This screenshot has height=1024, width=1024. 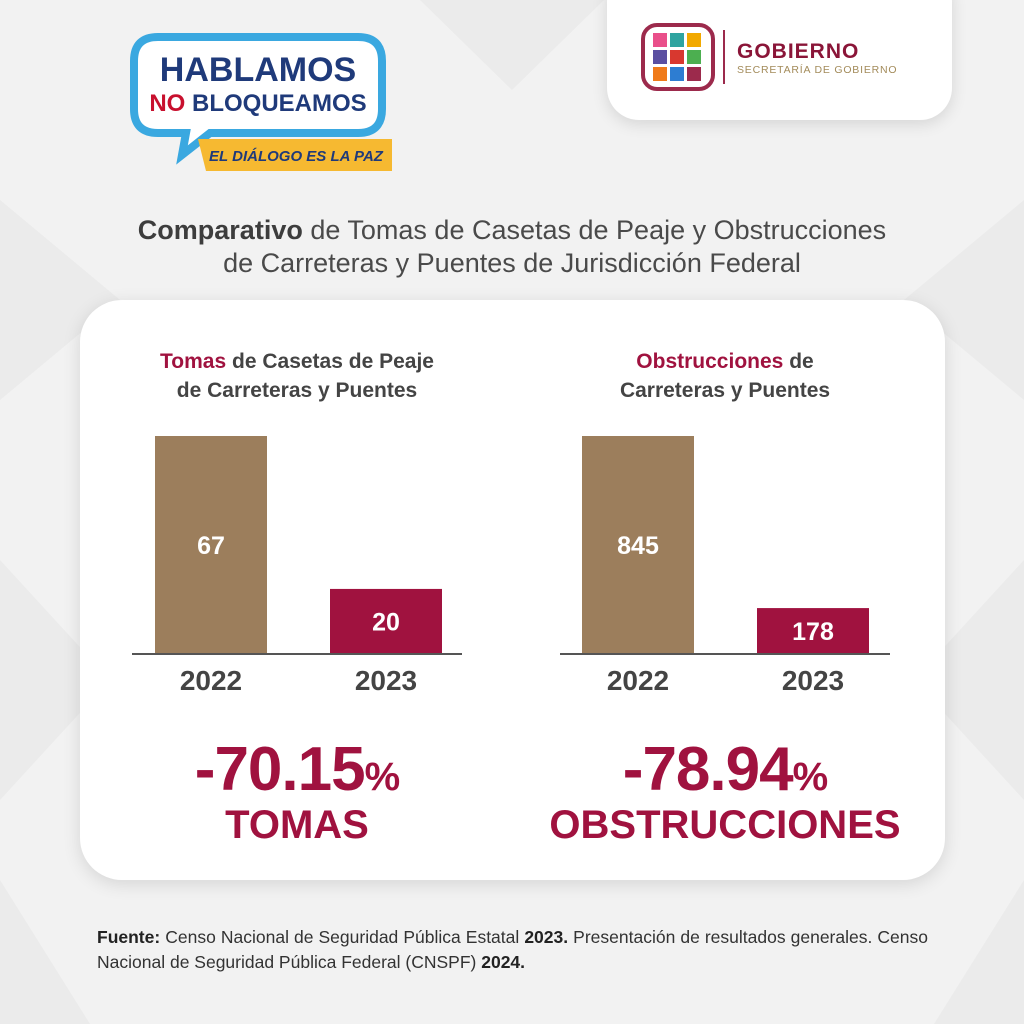 I want to click on percent-change: -70.15%, so click(x=297, y=769).